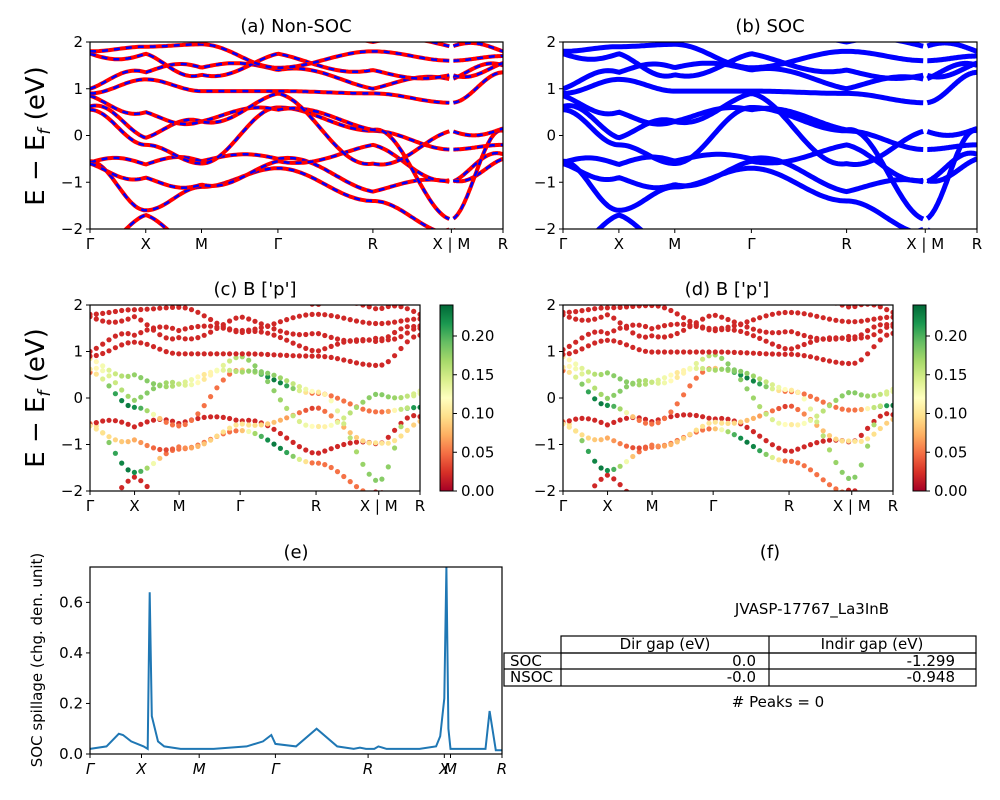 This screenshot has height=800, width=1000. What do you see at coordinates (563, 506) in the screenshot?
I see `x-tick-label: Γ` at bounding box center [563, 506].